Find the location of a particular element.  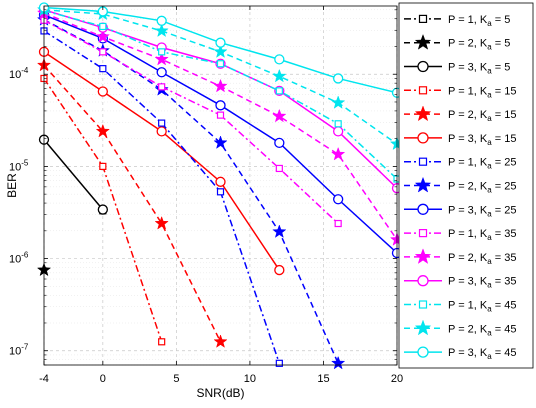

x-axis-label: SNR(dB) is located at coordinates (220, 393).